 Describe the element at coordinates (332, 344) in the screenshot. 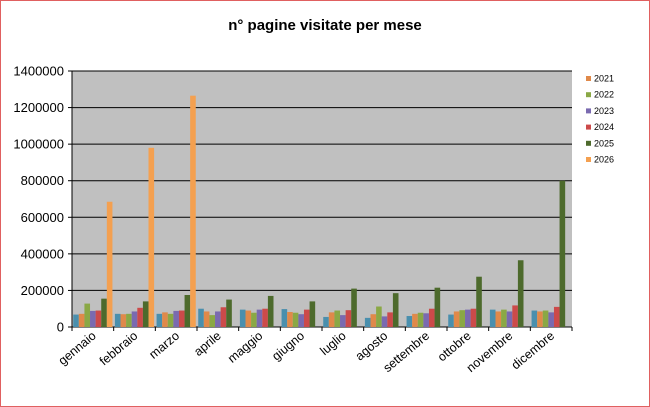

I see `x-tick-label: luglio` at that location.